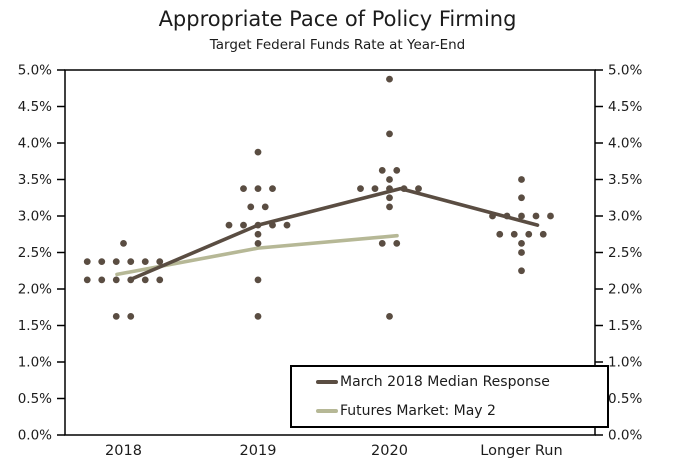 The image size is (675, 475). Describe the element at coordinates (123, 451) in the screenshot. I see `x-axis-label: 2018` at that location.